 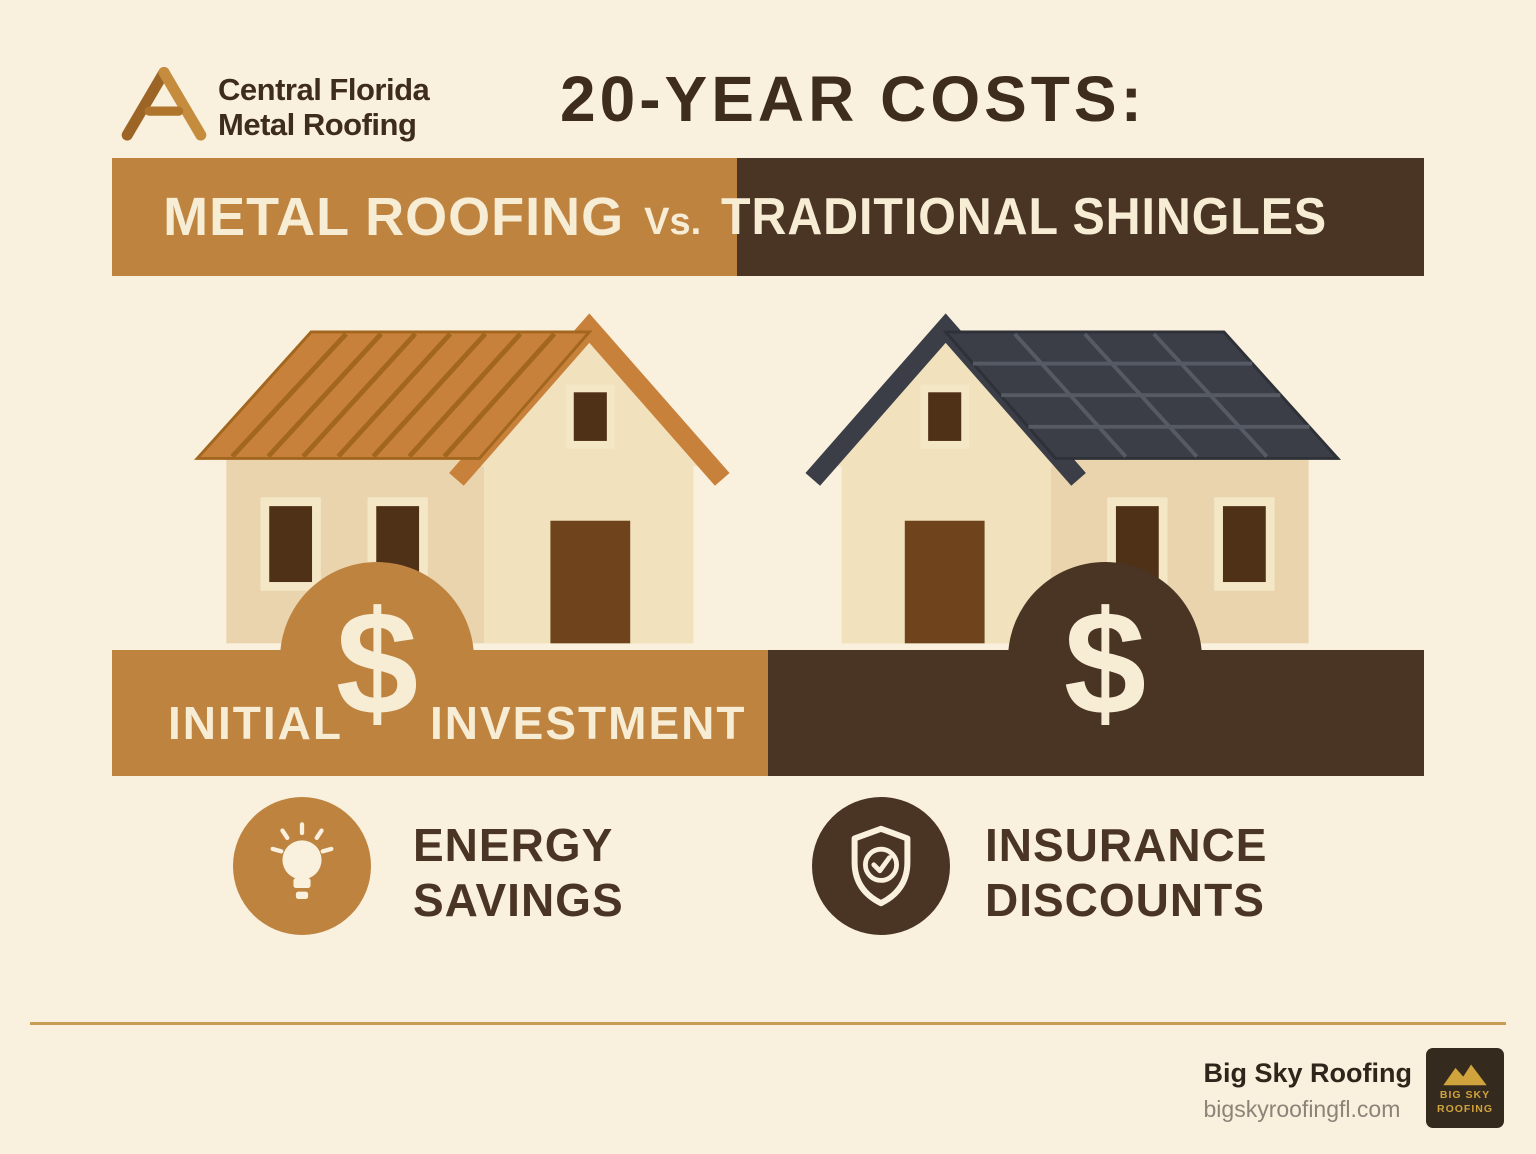 I want to click on insurance-label-line2: DISCOUNTS, so click(x=1125, y=900).